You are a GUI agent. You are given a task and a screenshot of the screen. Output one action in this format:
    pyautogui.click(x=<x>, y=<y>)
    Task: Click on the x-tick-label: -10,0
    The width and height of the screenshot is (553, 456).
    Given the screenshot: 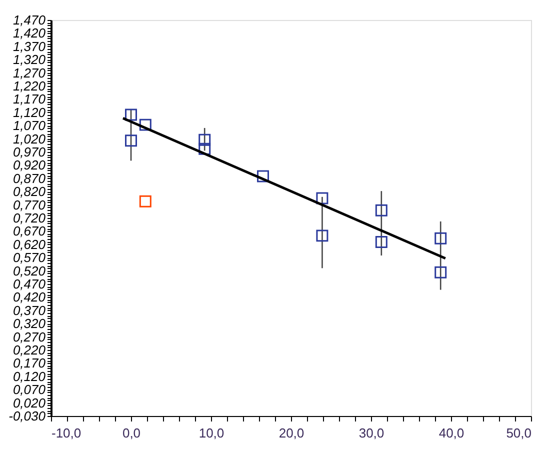 What is the action you would take?
    pyautogui.click(x=67, y=433)
    